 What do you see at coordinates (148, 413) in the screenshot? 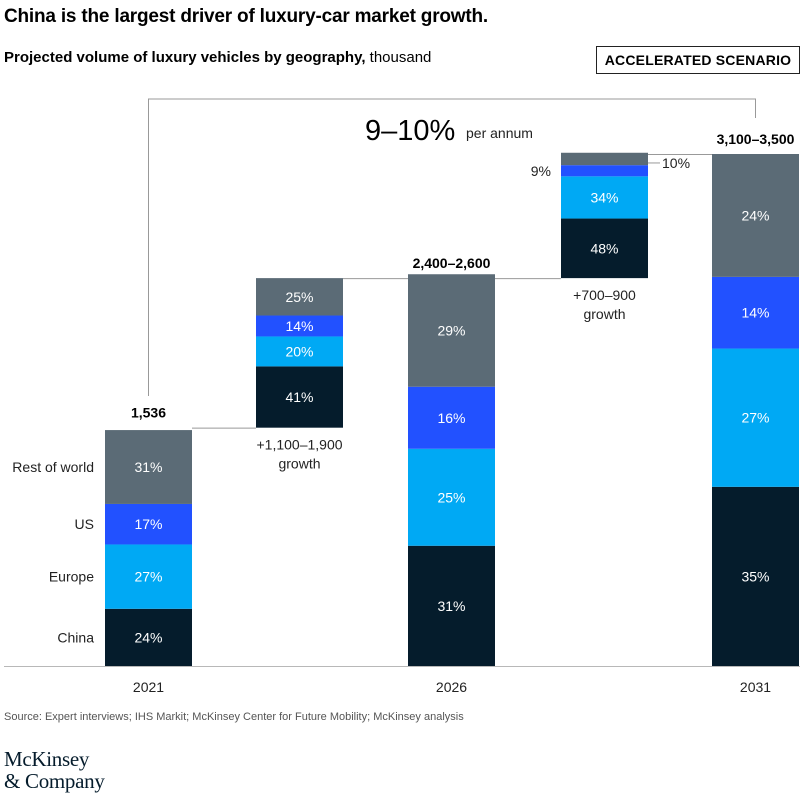
I see `total-label: 1,536` at bounding box center [148, 413].